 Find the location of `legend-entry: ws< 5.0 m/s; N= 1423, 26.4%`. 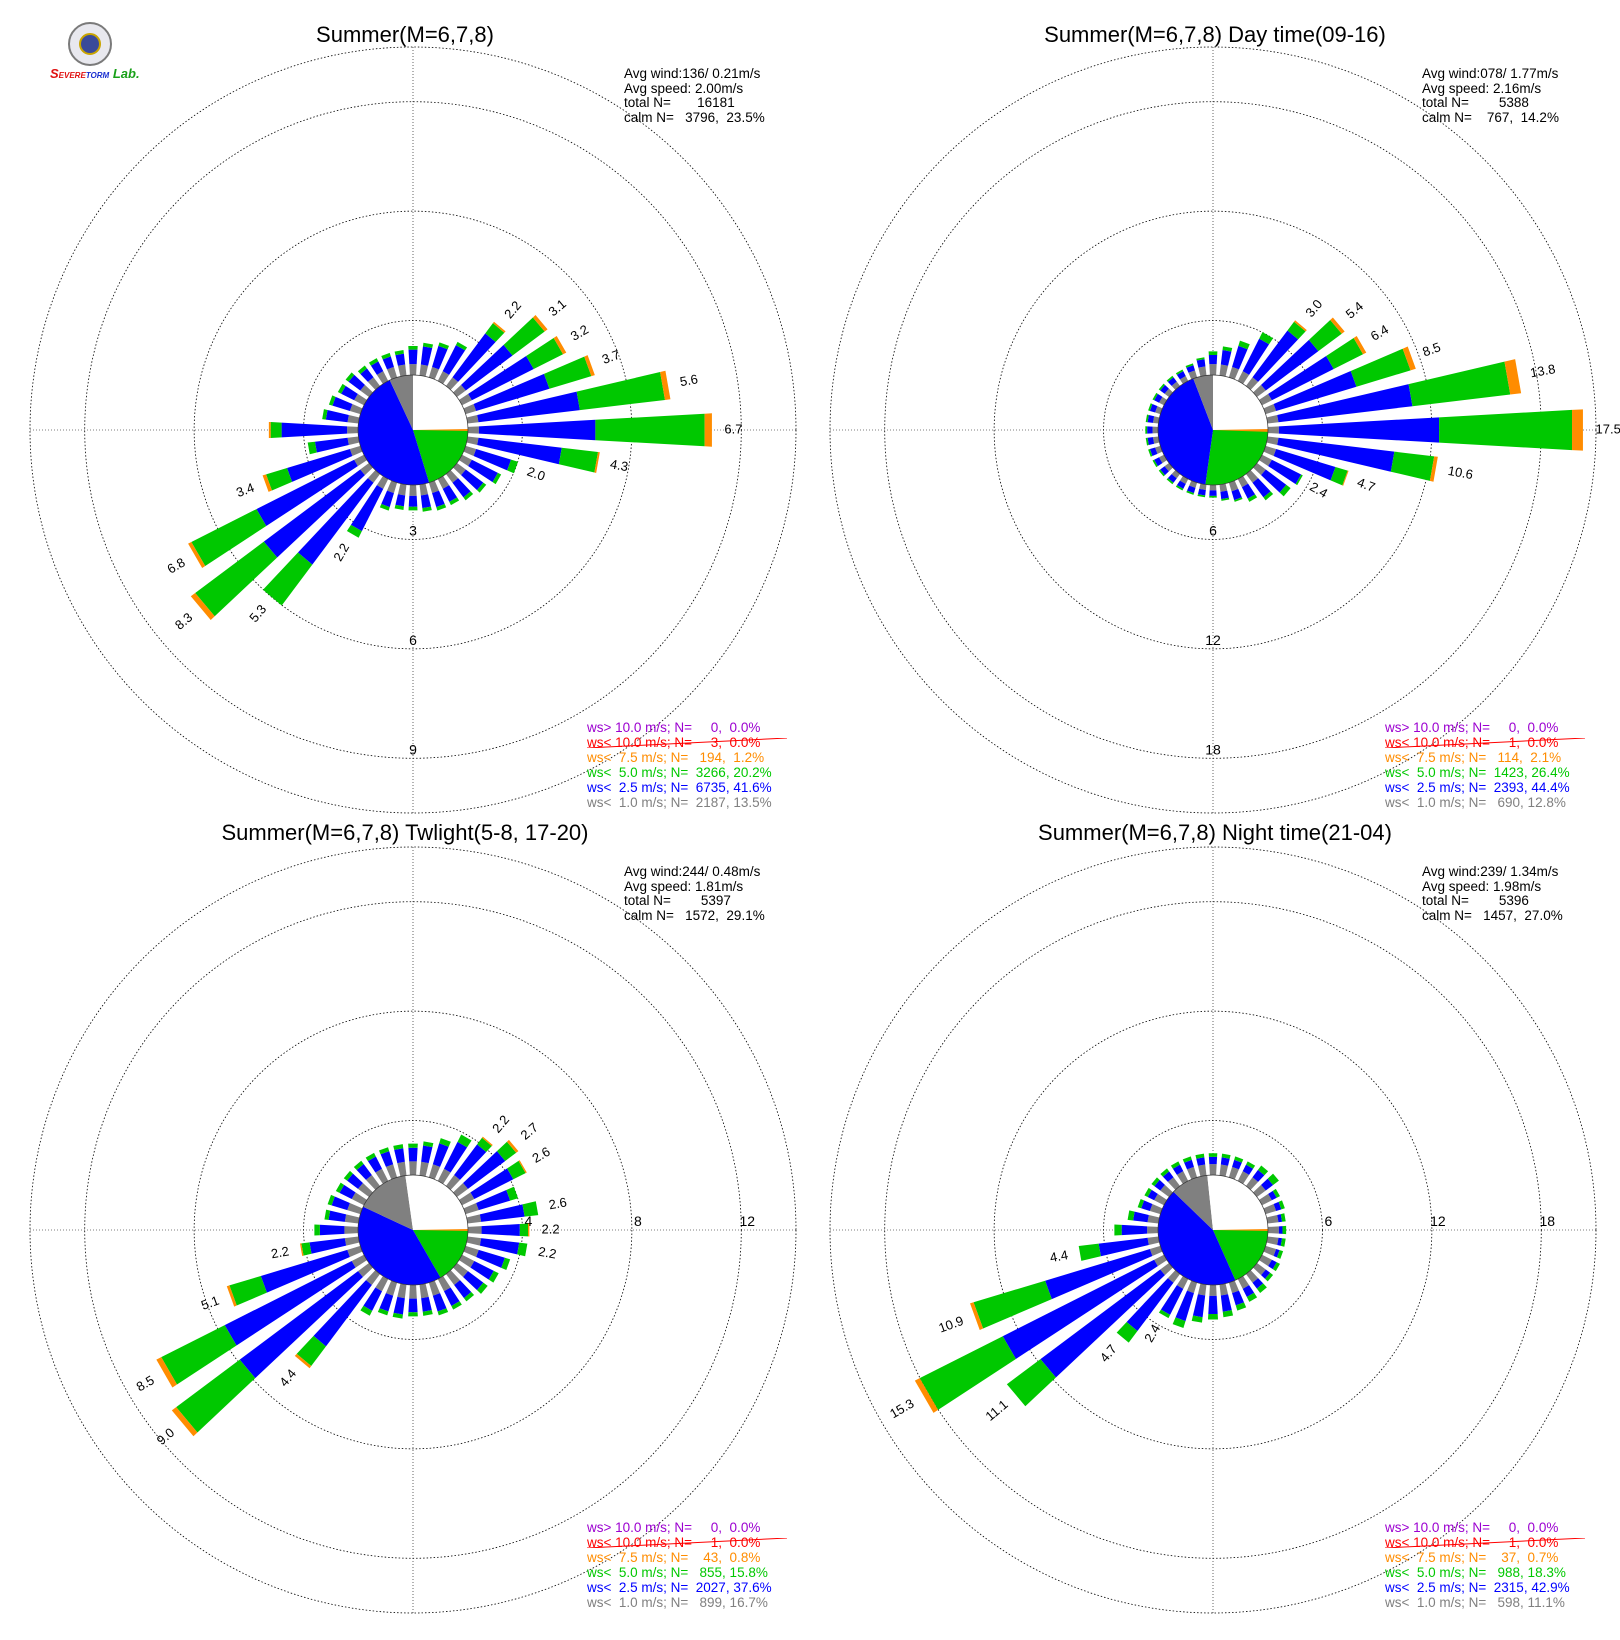

legend-entry: ws< 5.0 m/s; N= 1423, 26.4% is located at coordinates (1477, 772).